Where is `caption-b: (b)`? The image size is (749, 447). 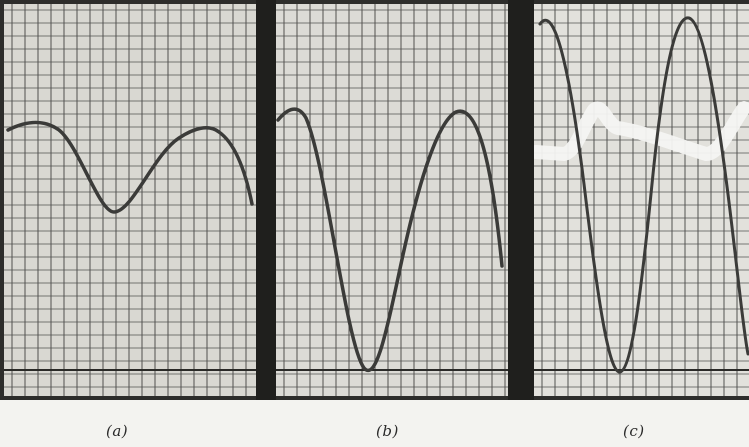
caption-b: (b) is located at coordinates (387, 431).